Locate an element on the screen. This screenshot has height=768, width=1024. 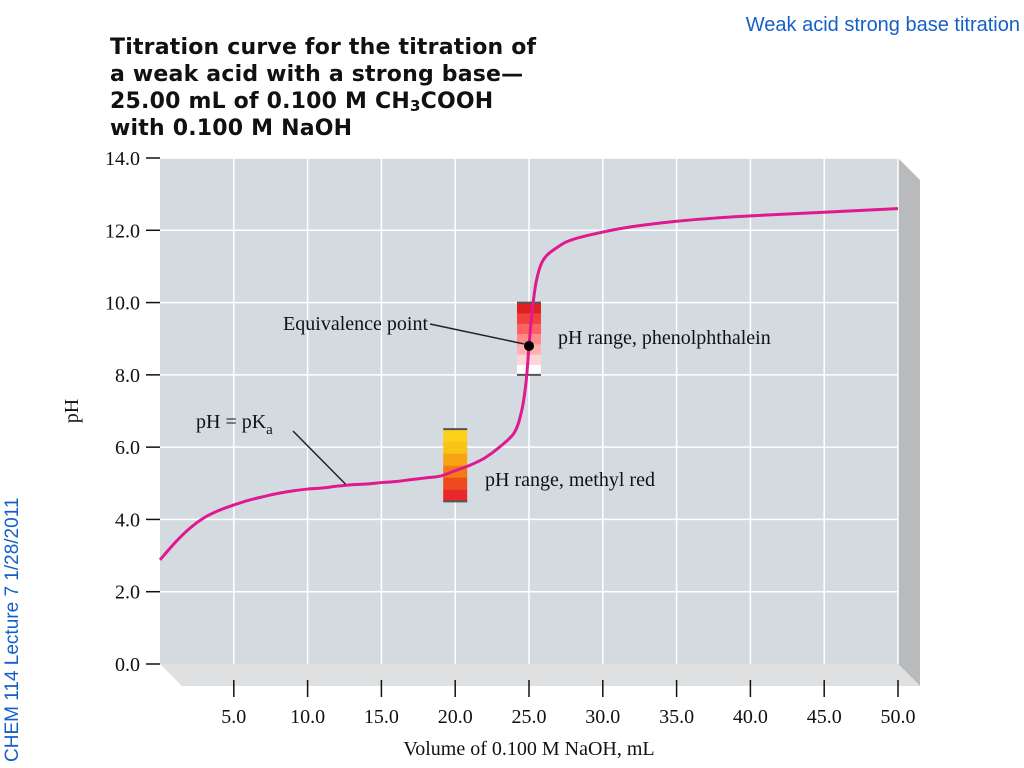
pka-label: pH = pKa is located at coordinates (234, 424).